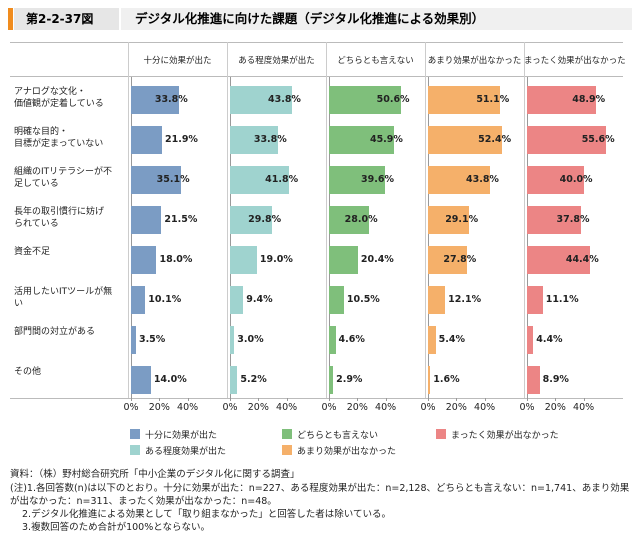  I want to click on value-label: 45.9%, so click(386, 139).